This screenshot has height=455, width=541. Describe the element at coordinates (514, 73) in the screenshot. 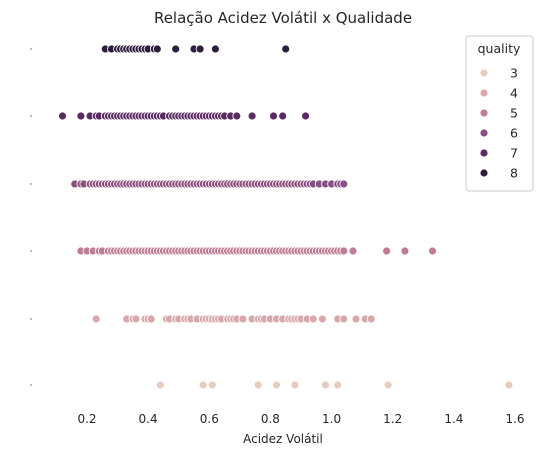

I see `legend-label: 3` at that location.